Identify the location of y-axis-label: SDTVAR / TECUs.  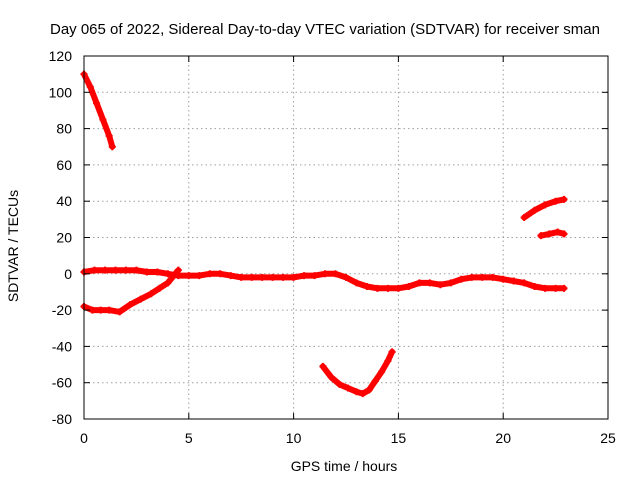
(13, 246).